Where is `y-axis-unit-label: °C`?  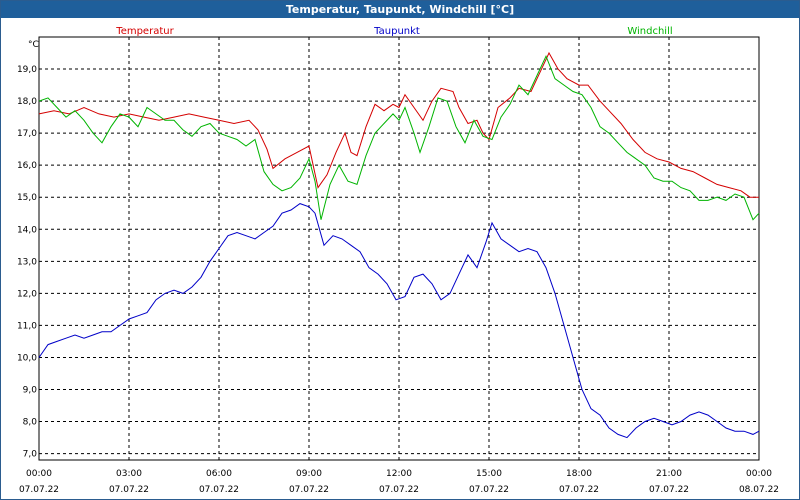 y-axis-unit-label: °C is located at coordinates (33, 45).